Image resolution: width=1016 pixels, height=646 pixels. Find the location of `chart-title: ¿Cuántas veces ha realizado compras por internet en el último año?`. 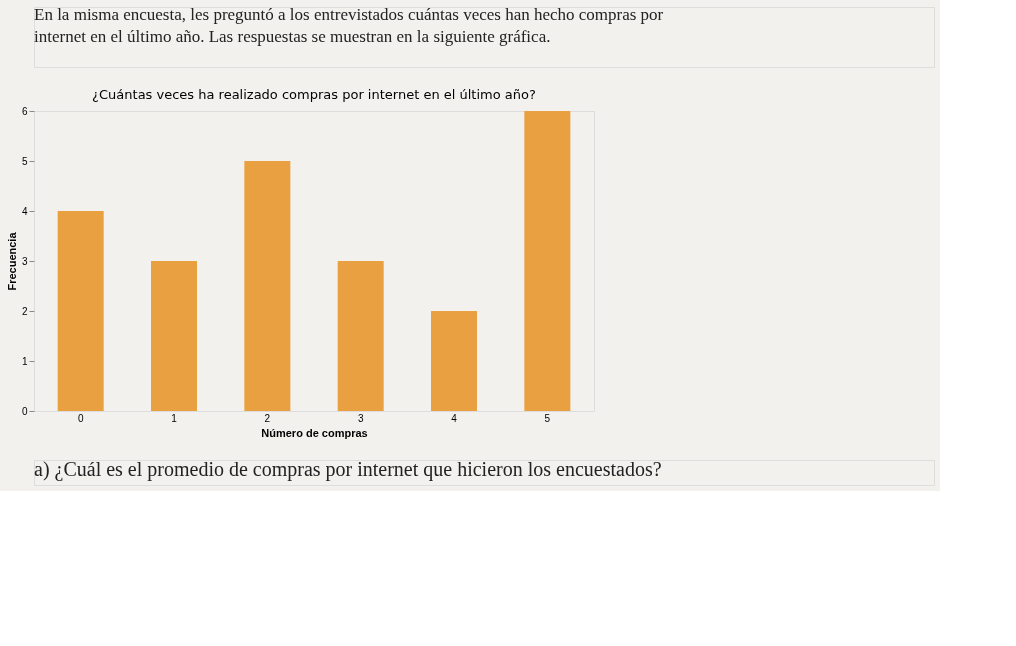

chart-title: ¿Cuántas veces ha realizado compras por internet en el último año? is located at coordinates (314, 94).